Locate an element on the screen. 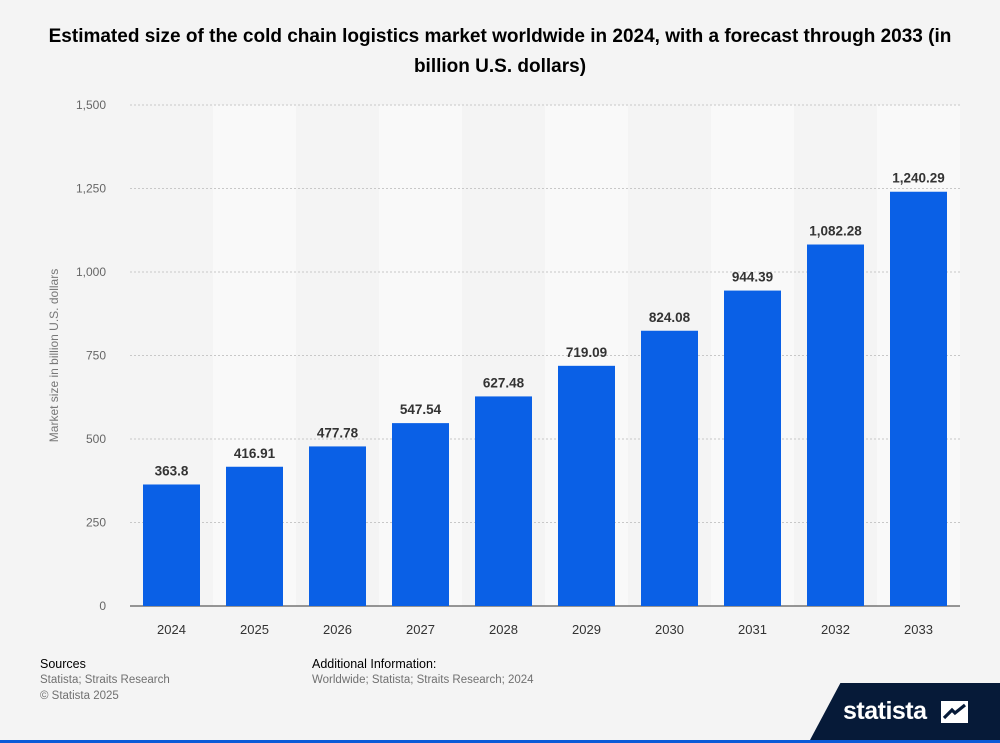 Image resolution: width=1000 pixels, height=743 pixels. data-label: 547.54 is located at coordinates (421, 409).